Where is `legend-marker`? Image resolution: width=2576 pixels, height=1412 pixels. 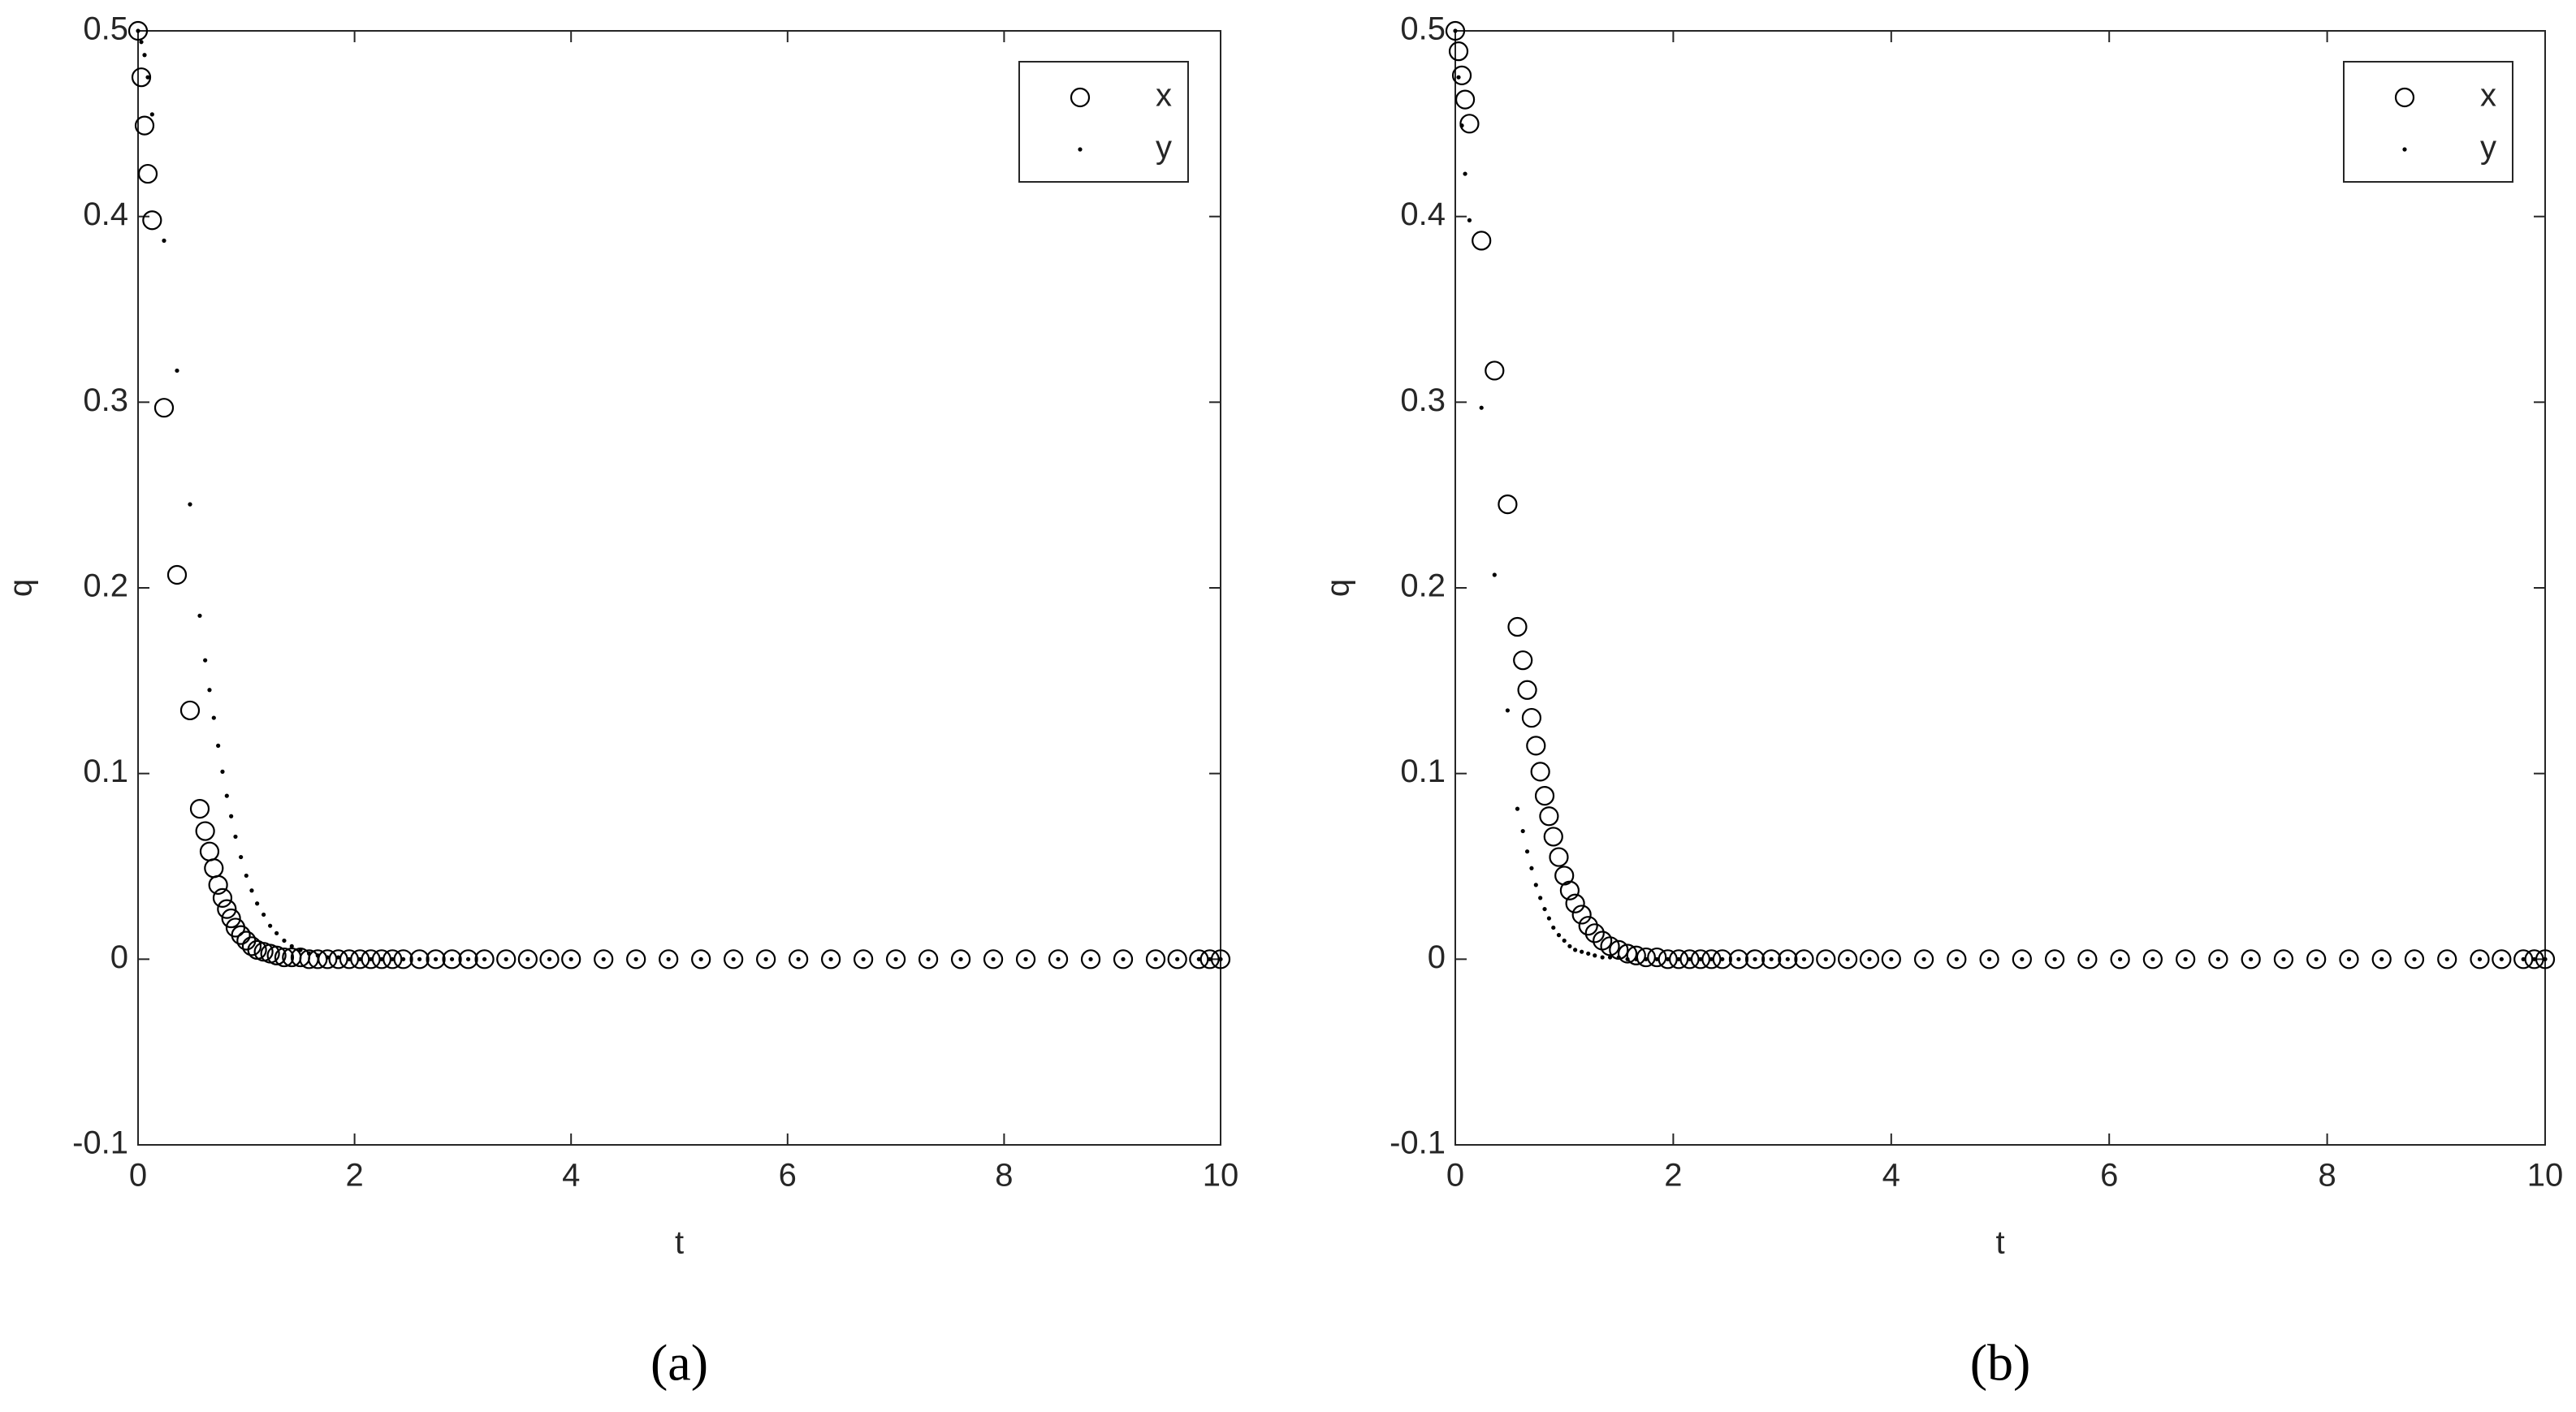 legend-marker is located at coordinates (1080, 98).